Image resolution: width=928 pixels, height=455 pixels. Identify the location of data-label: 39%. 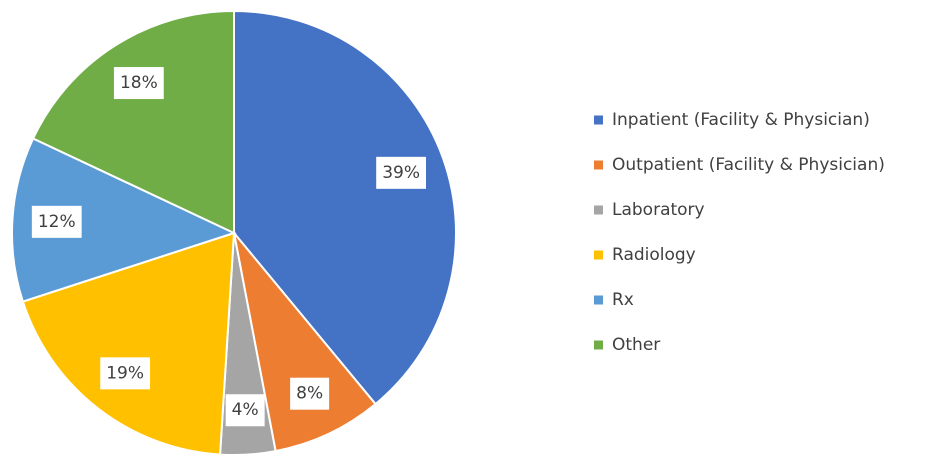
(401, 173).